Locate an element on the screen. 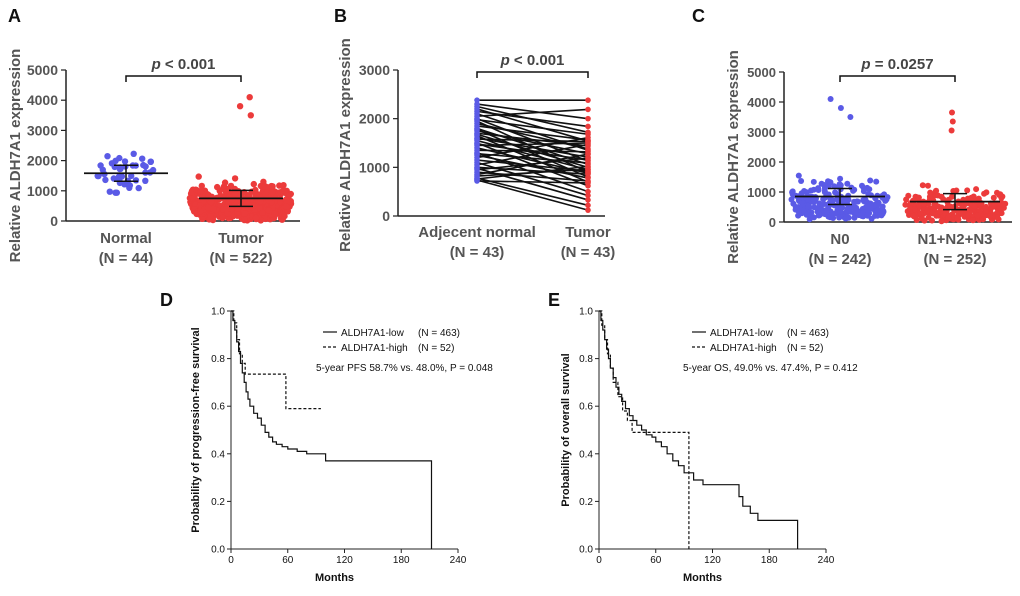 The height and width of the screenshot is (596, 1020). legend-label-low: ALDH7A1-low is located at coordinates (742, 333).